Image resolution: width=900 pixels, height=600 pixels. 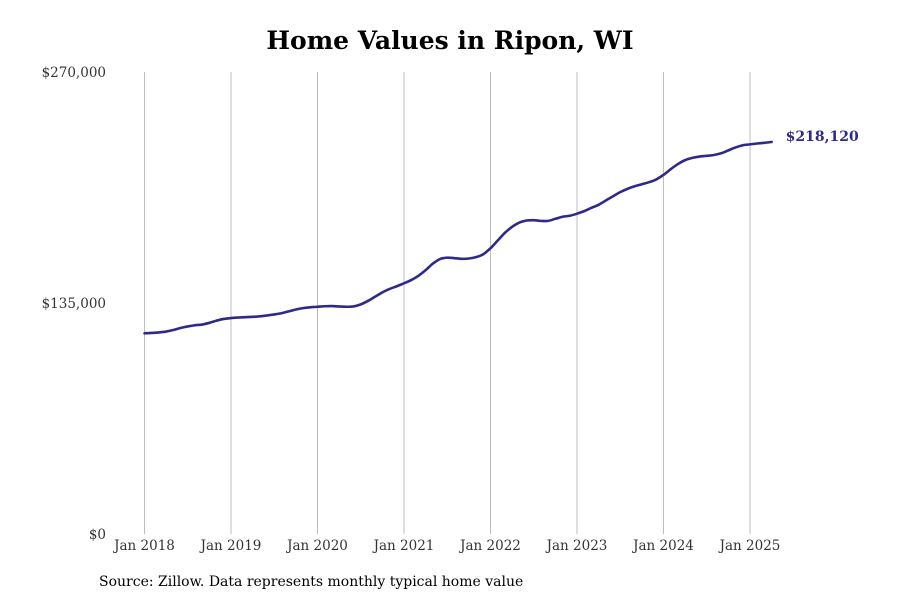 I want to click on x-tick-label: Jan 2025, so click(x=749, y=546).